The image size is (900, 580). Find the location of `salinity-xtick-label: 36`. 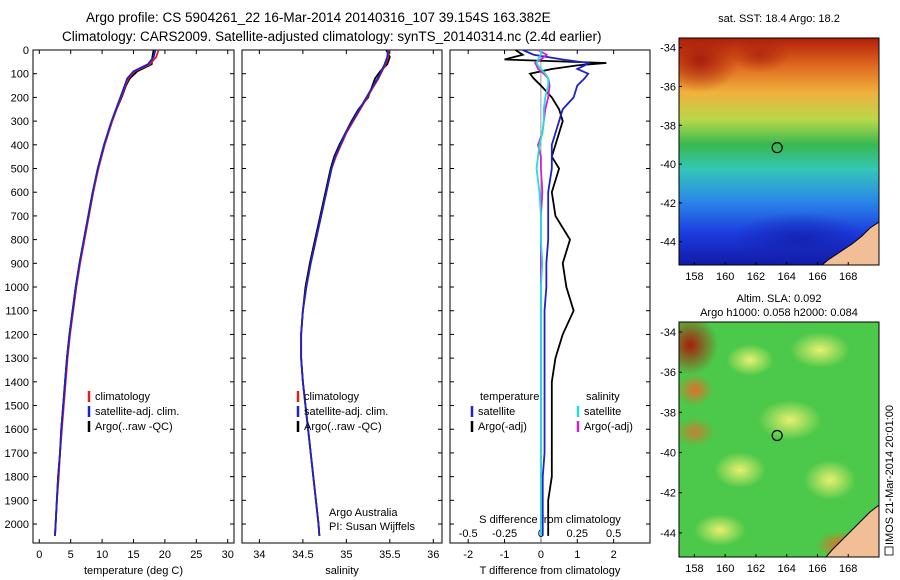

salinity-xtick-label: 36 is located at coordinates (433, 555).